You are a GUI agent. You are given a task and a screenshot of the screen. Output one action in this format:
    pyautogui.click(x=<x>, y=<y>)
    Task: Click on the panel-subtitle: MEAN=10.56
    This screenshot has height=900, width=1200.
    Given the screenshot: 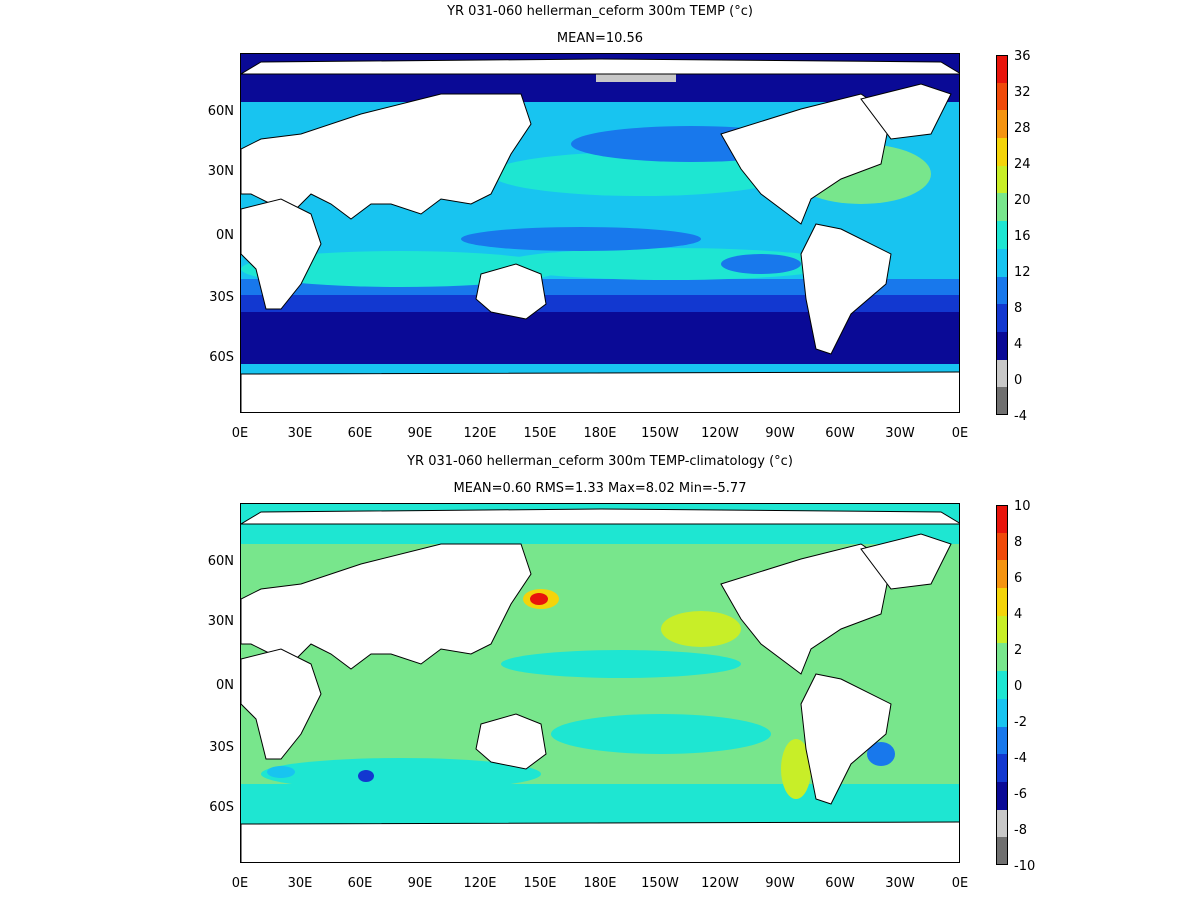 What is the action you would take?
    pyautogui.click(x=600, y=38)
    